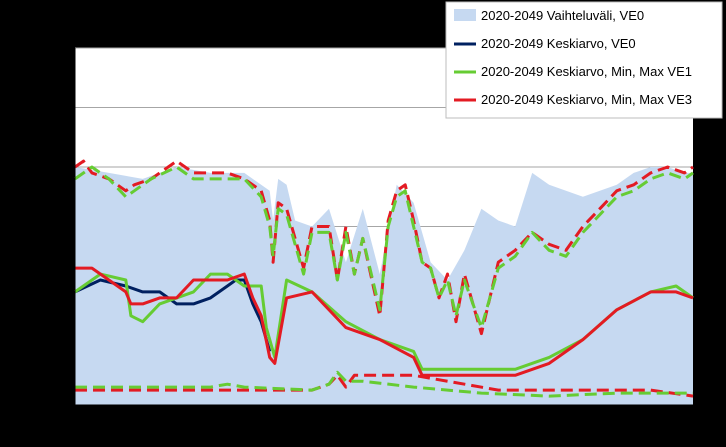  What do you see at coordinates (562, 15) in the screenshot?
I see `legend-label: 2020-2049 Vaihteluväli, VE0` at bounding box center [562, 15].